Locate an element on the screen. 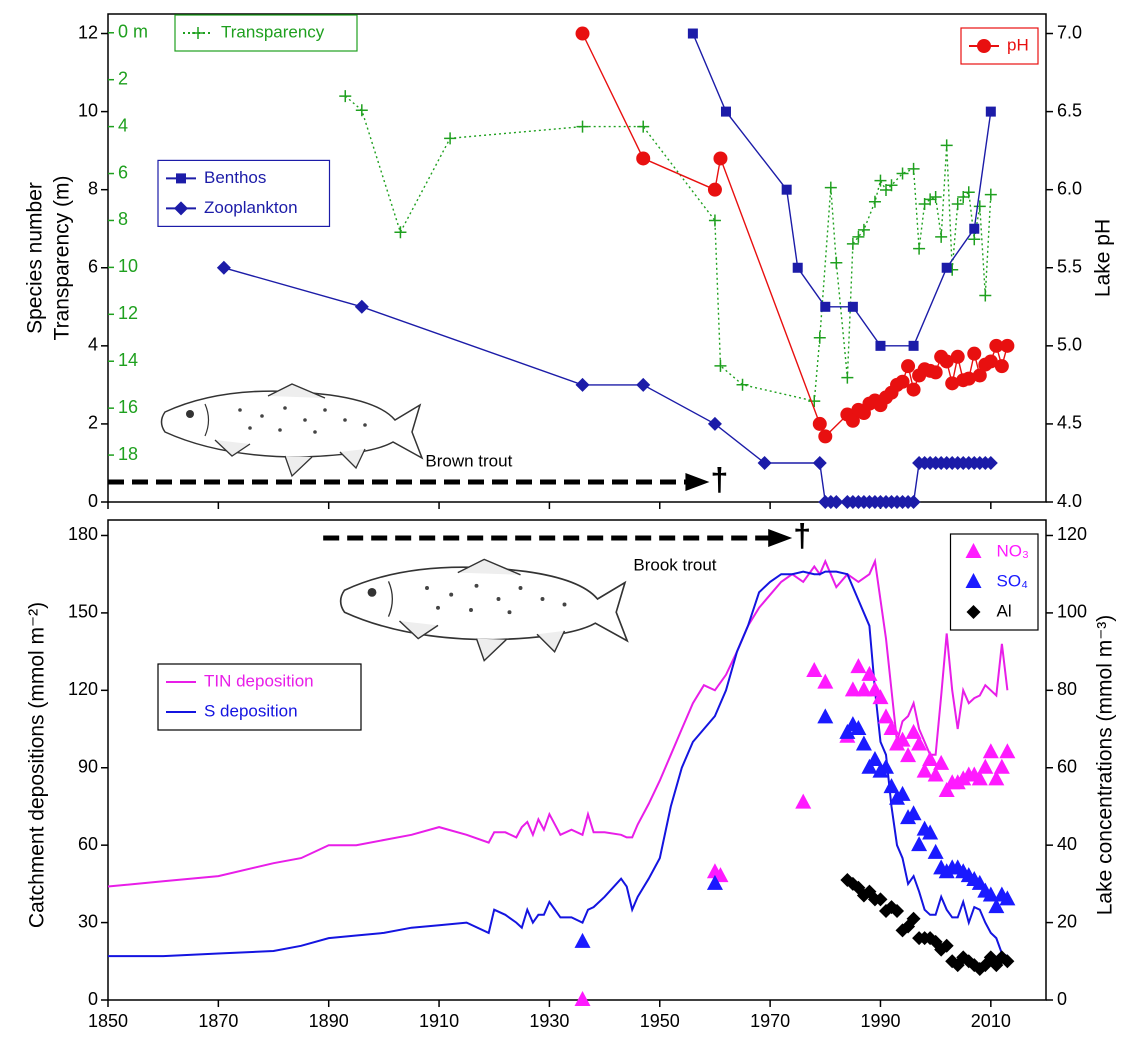 This screenshot has height=1038, width=1138. y-tick-label: 180 is located at coordinates (83, 534).